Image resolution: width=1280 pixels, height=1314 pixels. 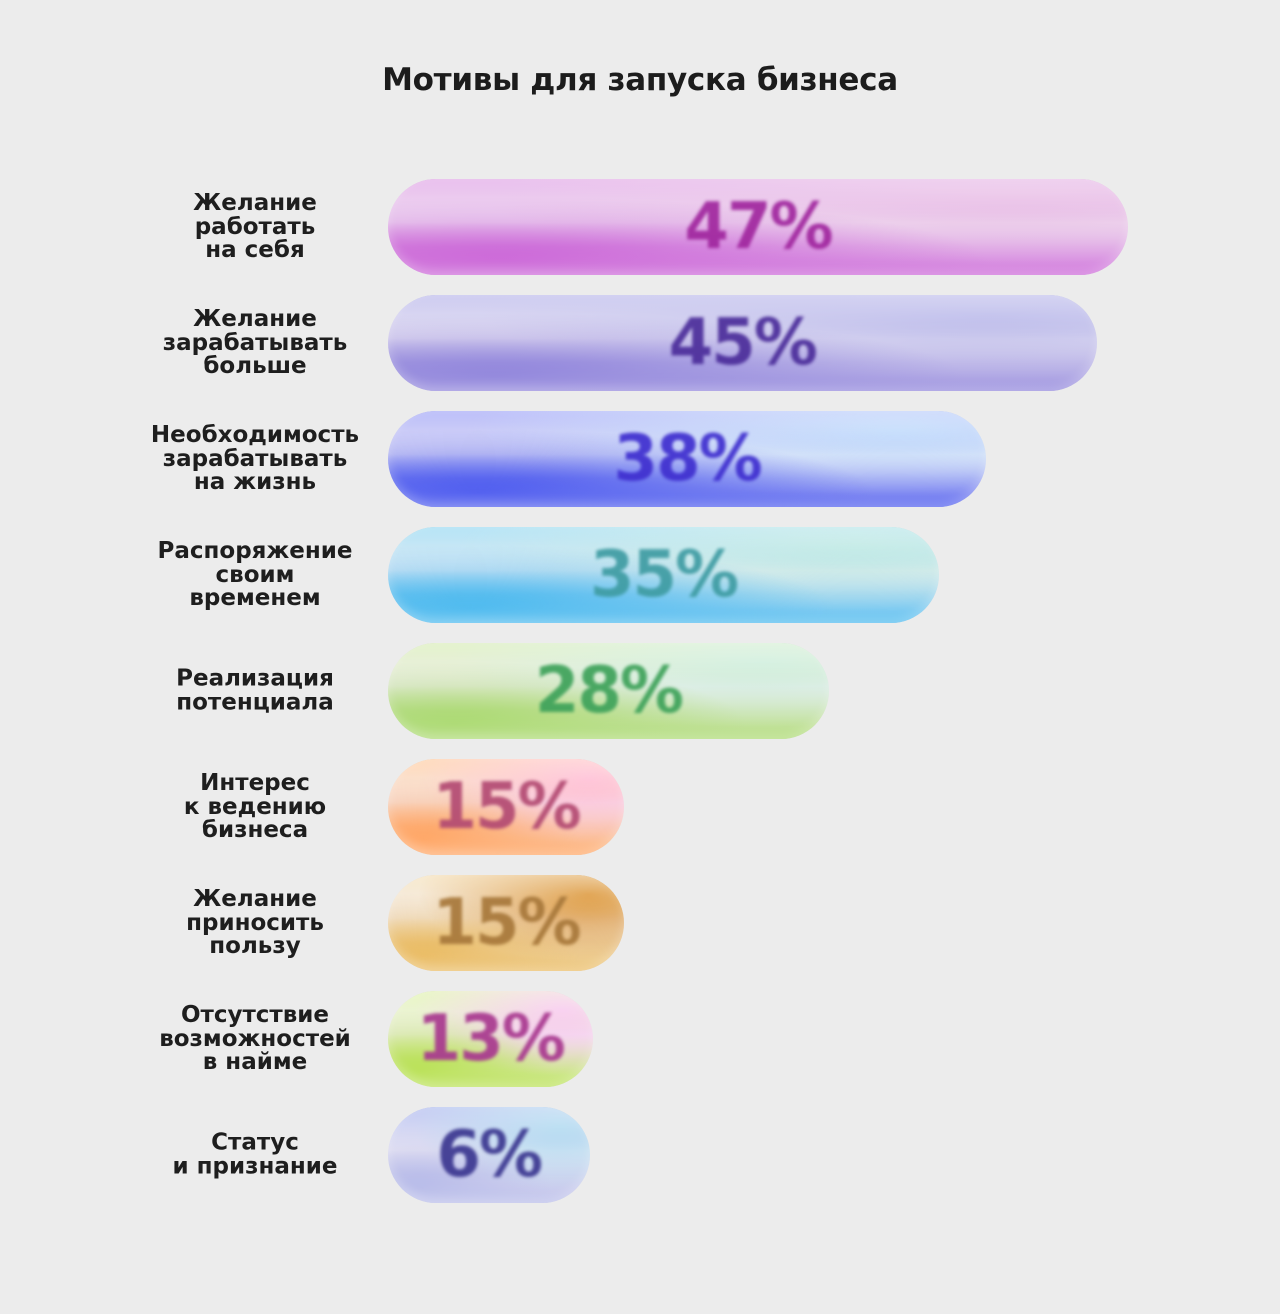 I want to click on bar: 38%, so click(x=687, y=459).